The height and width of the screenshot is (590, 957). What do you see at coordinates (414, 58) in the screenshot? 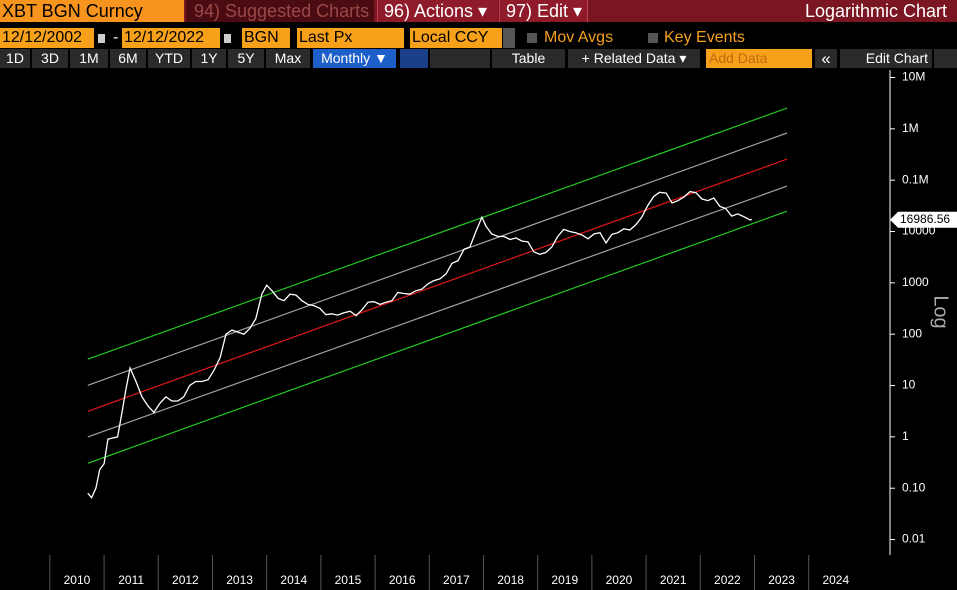
I see `line-icon` at bounding box center [414, 58].